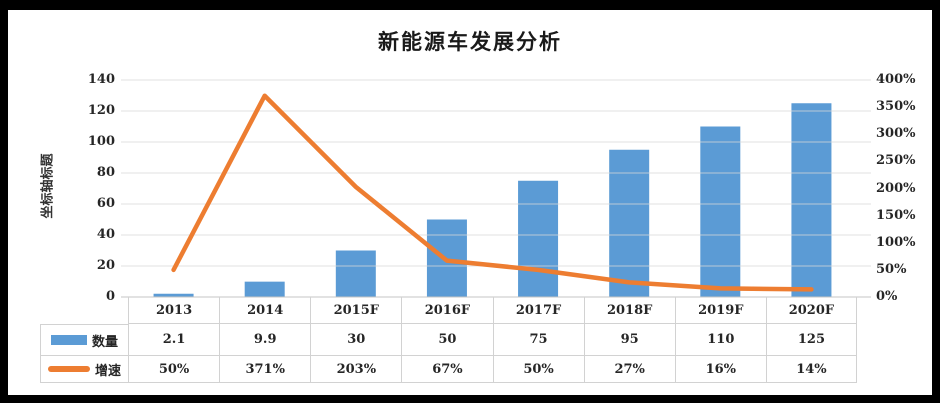 This screenshot has height=403, width=940. What do you see at coordinates (68, 340) in the screenshot?
I see `legend-bar-swatch` at bounding box center [68, 340].